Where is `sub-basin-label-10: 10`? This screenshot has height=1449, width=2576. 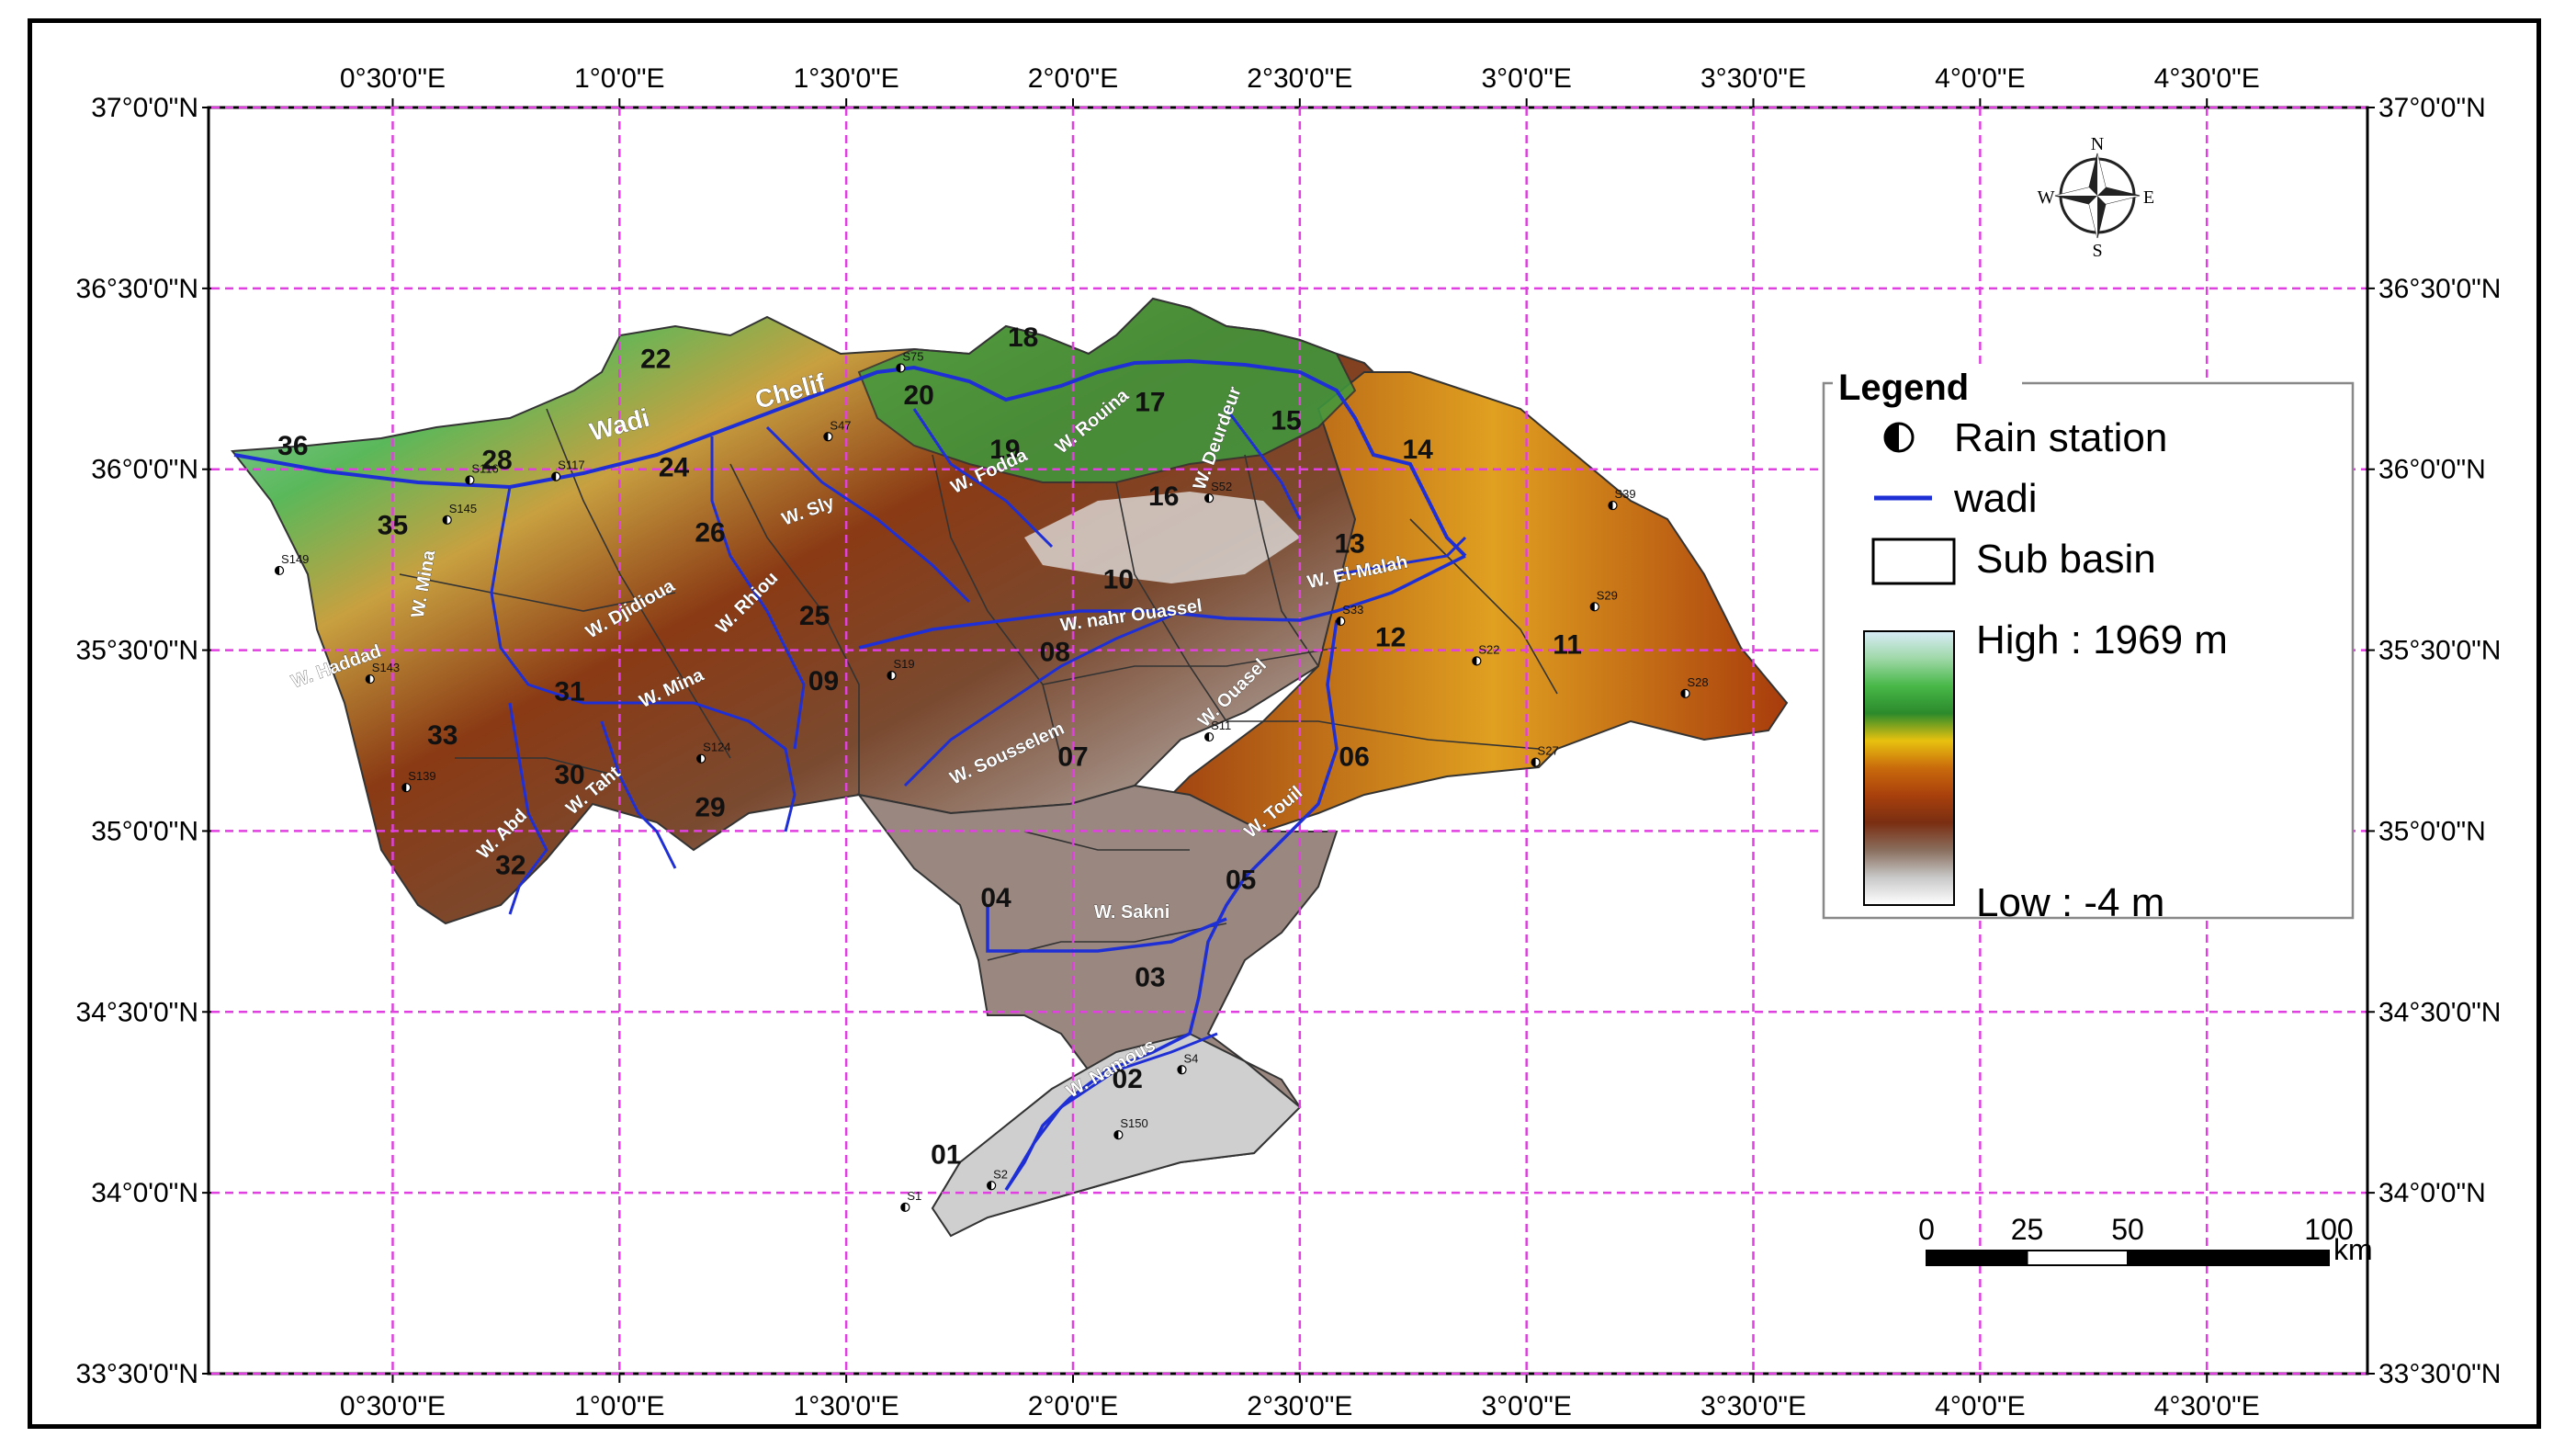 sub-basin-label-10: 10 is located at coordinates (1118, 580).